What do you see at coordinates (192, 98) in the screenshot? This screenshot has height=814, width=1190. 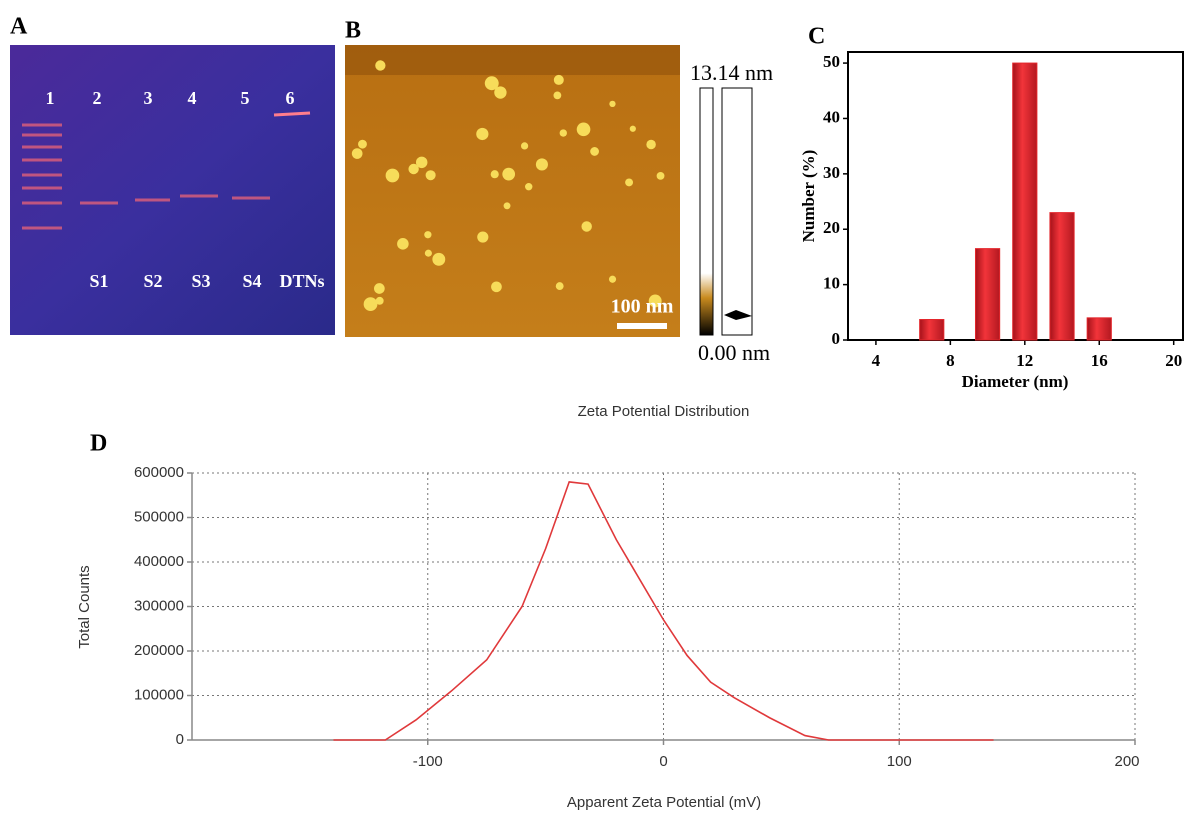 I see `lane-label: 4` at bounding box center [192, 98].